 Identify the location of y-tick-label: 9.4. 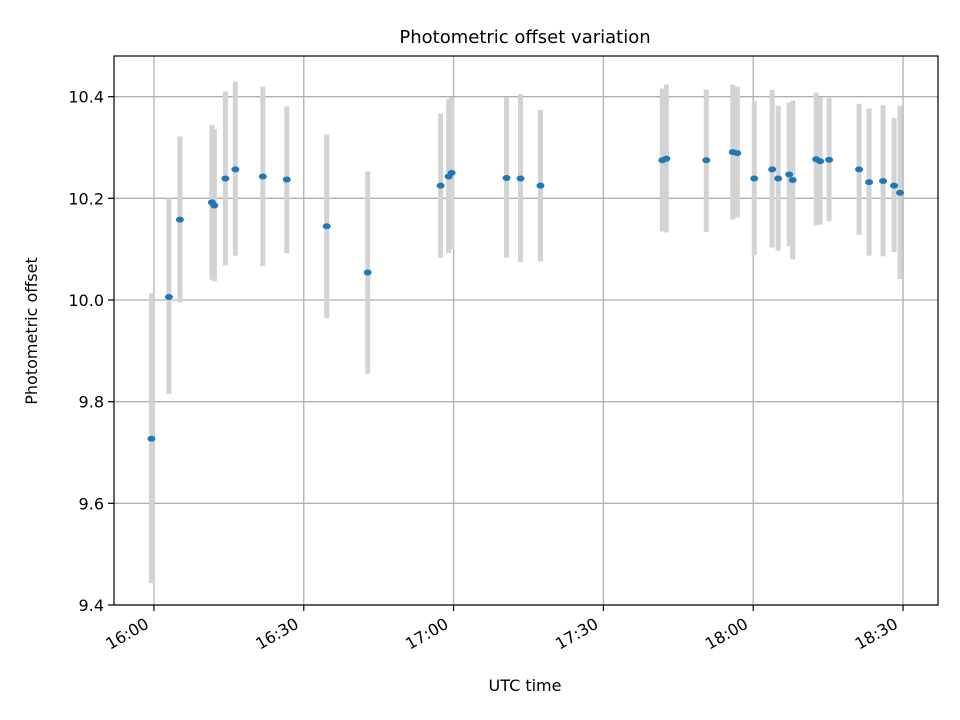
(91, 605).